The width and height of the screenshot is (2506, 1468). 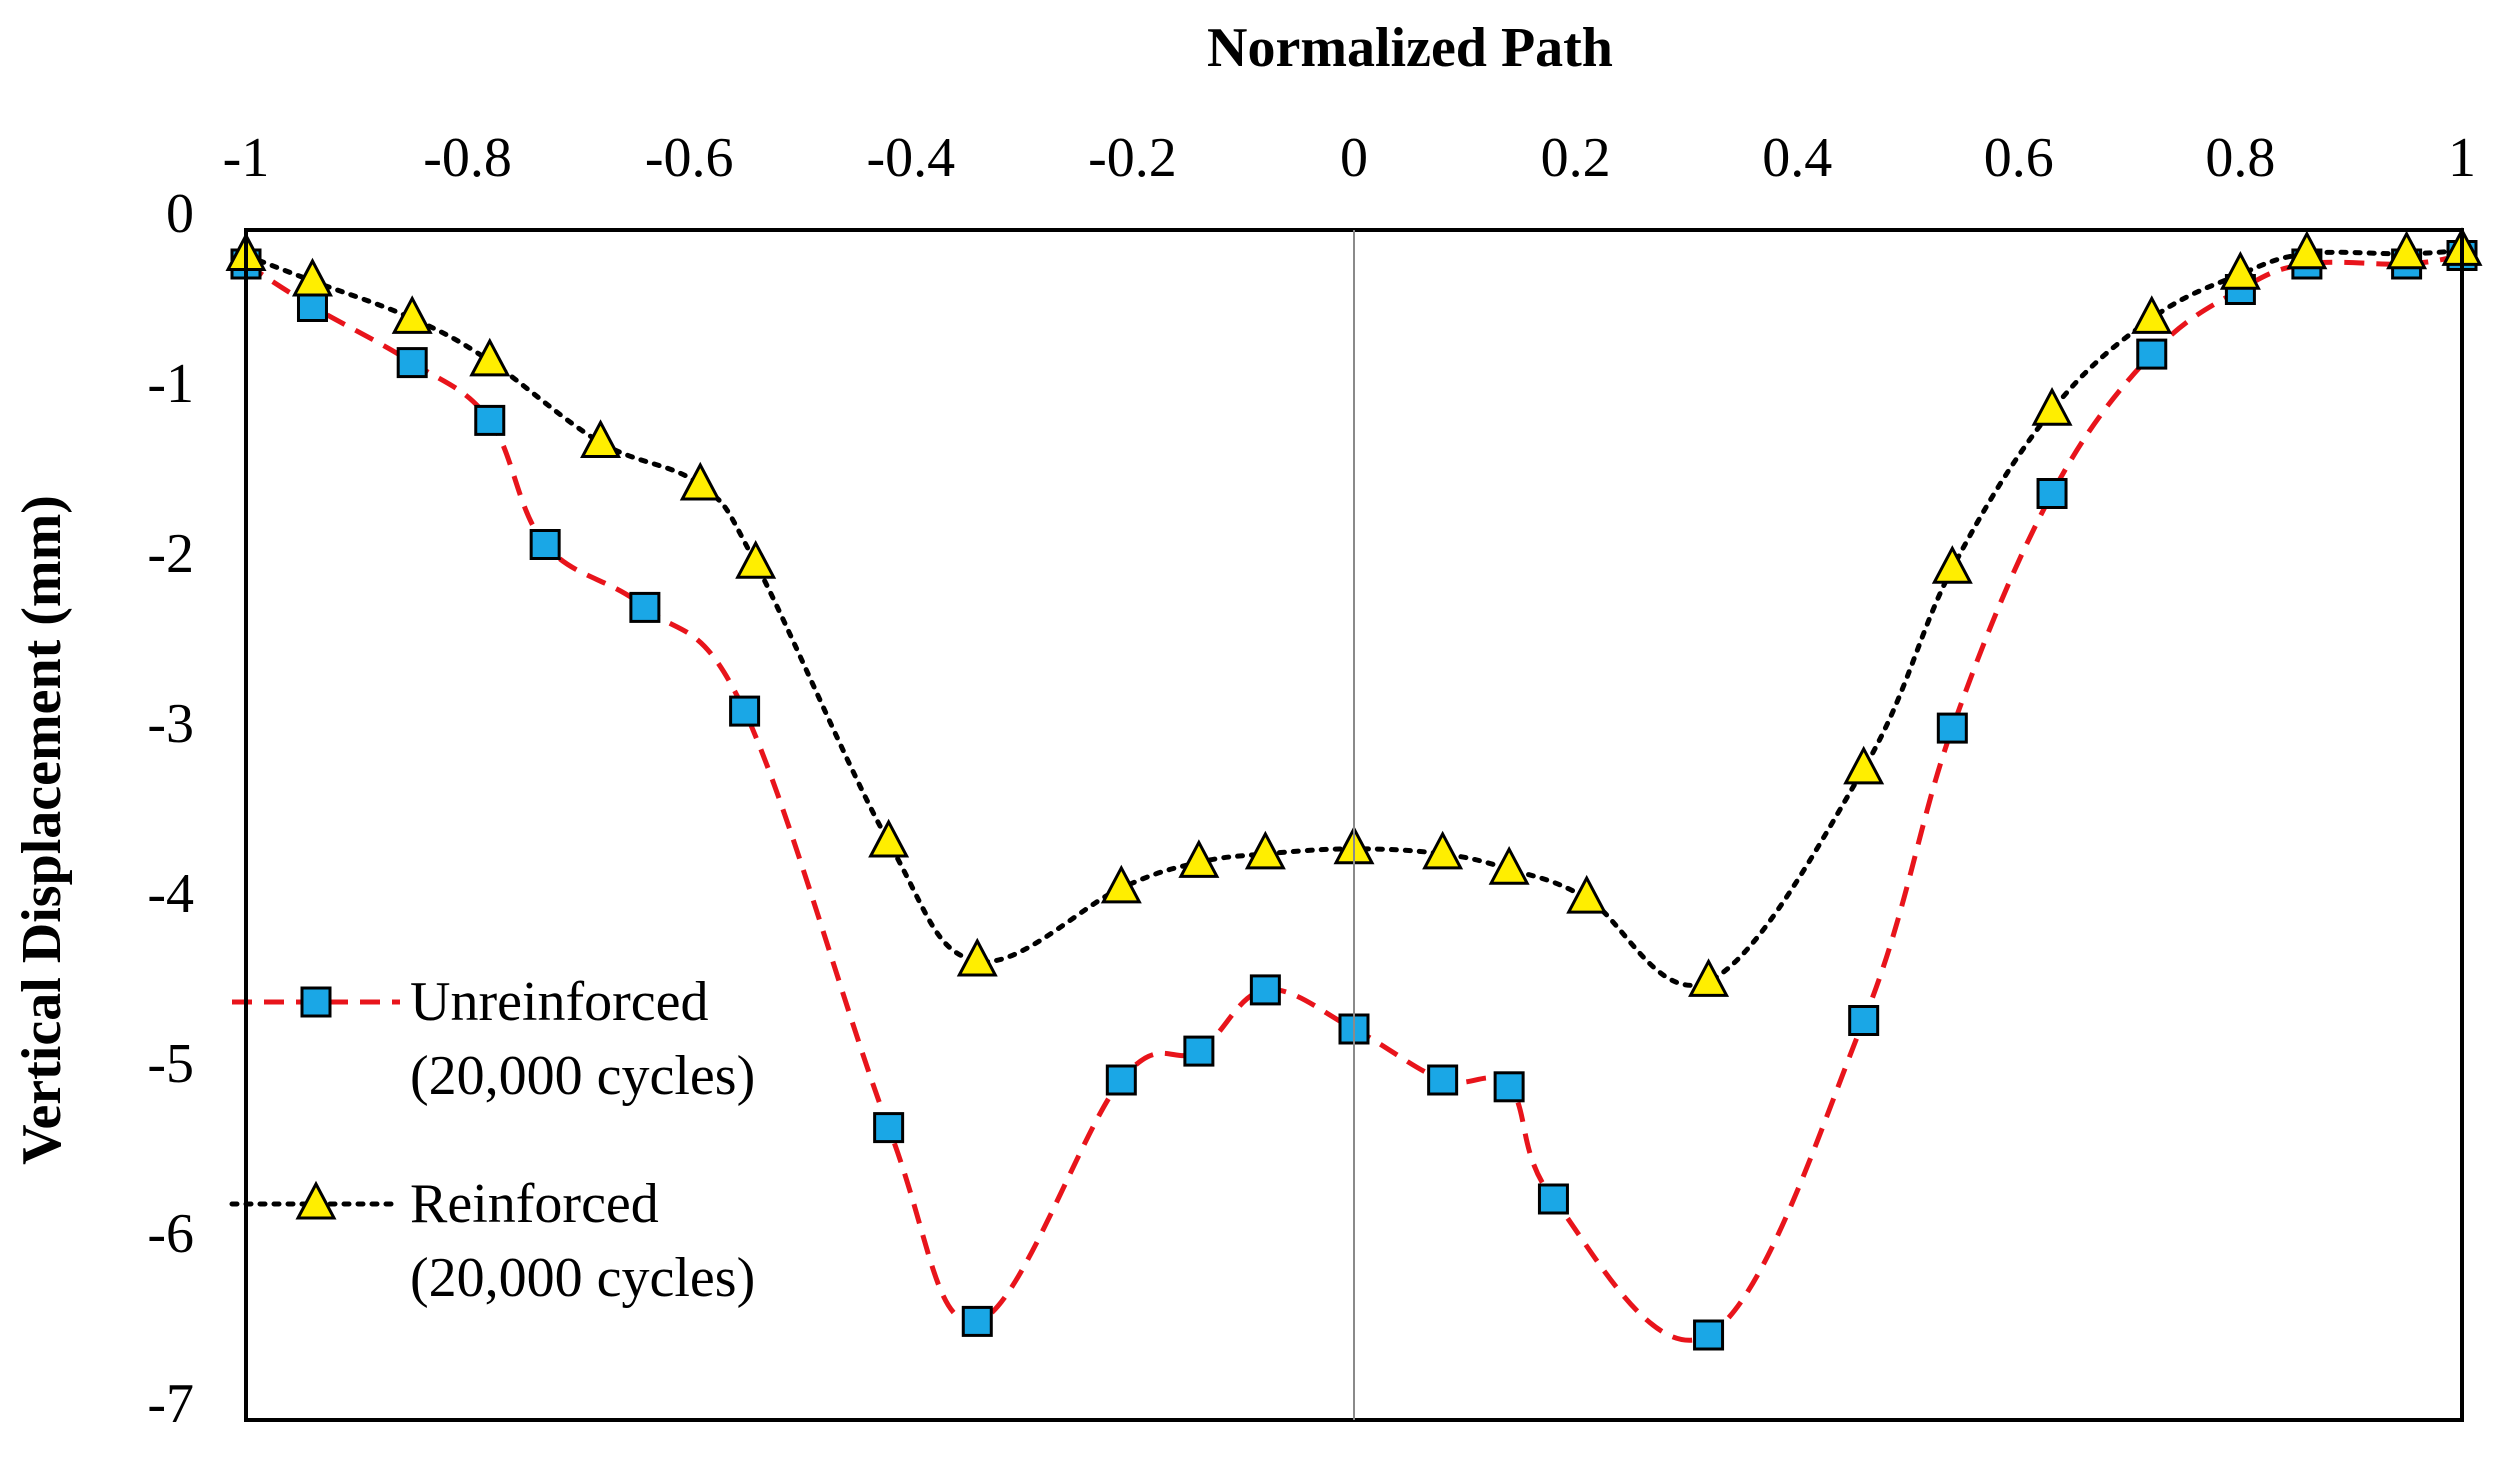 What do you see at coordinates (2240, 158) in the screenshot?
I see `x-tick-label: 0.8` at bounding box center [2240, 158].